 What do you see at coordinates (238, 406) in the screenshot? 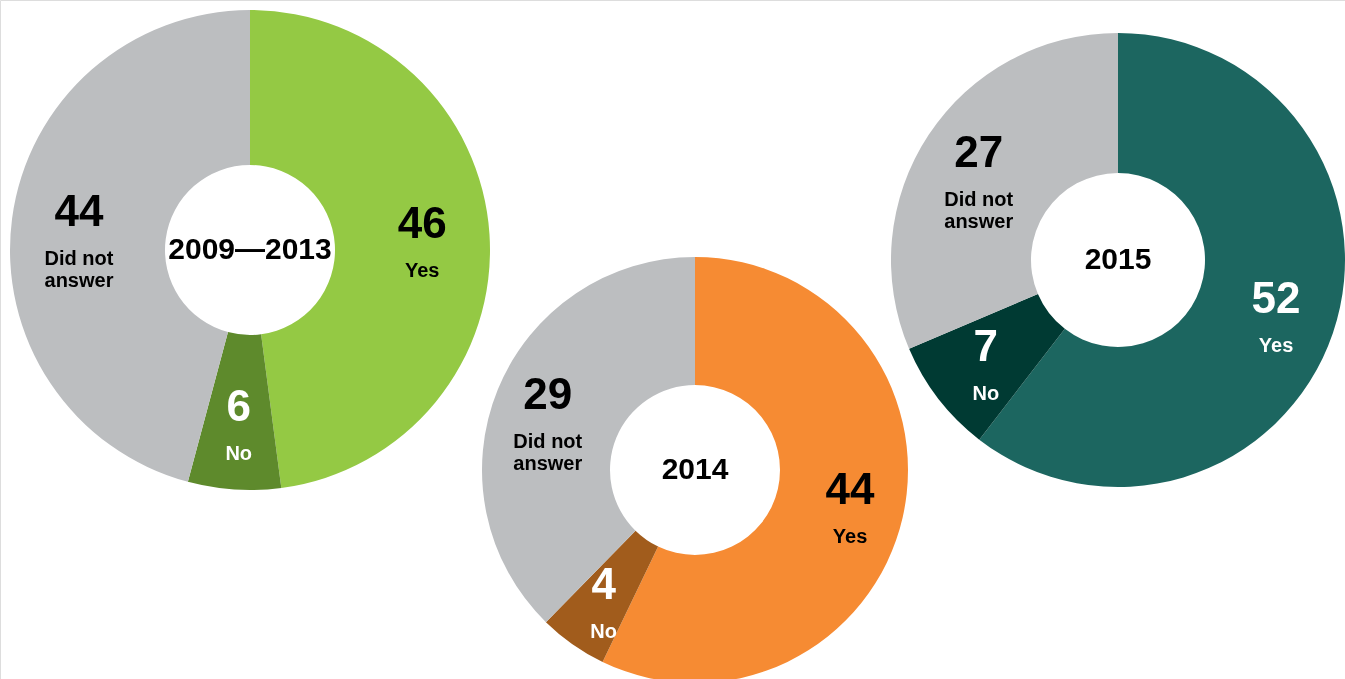
I see `data-label: 6` at bounding box center [238, 406].